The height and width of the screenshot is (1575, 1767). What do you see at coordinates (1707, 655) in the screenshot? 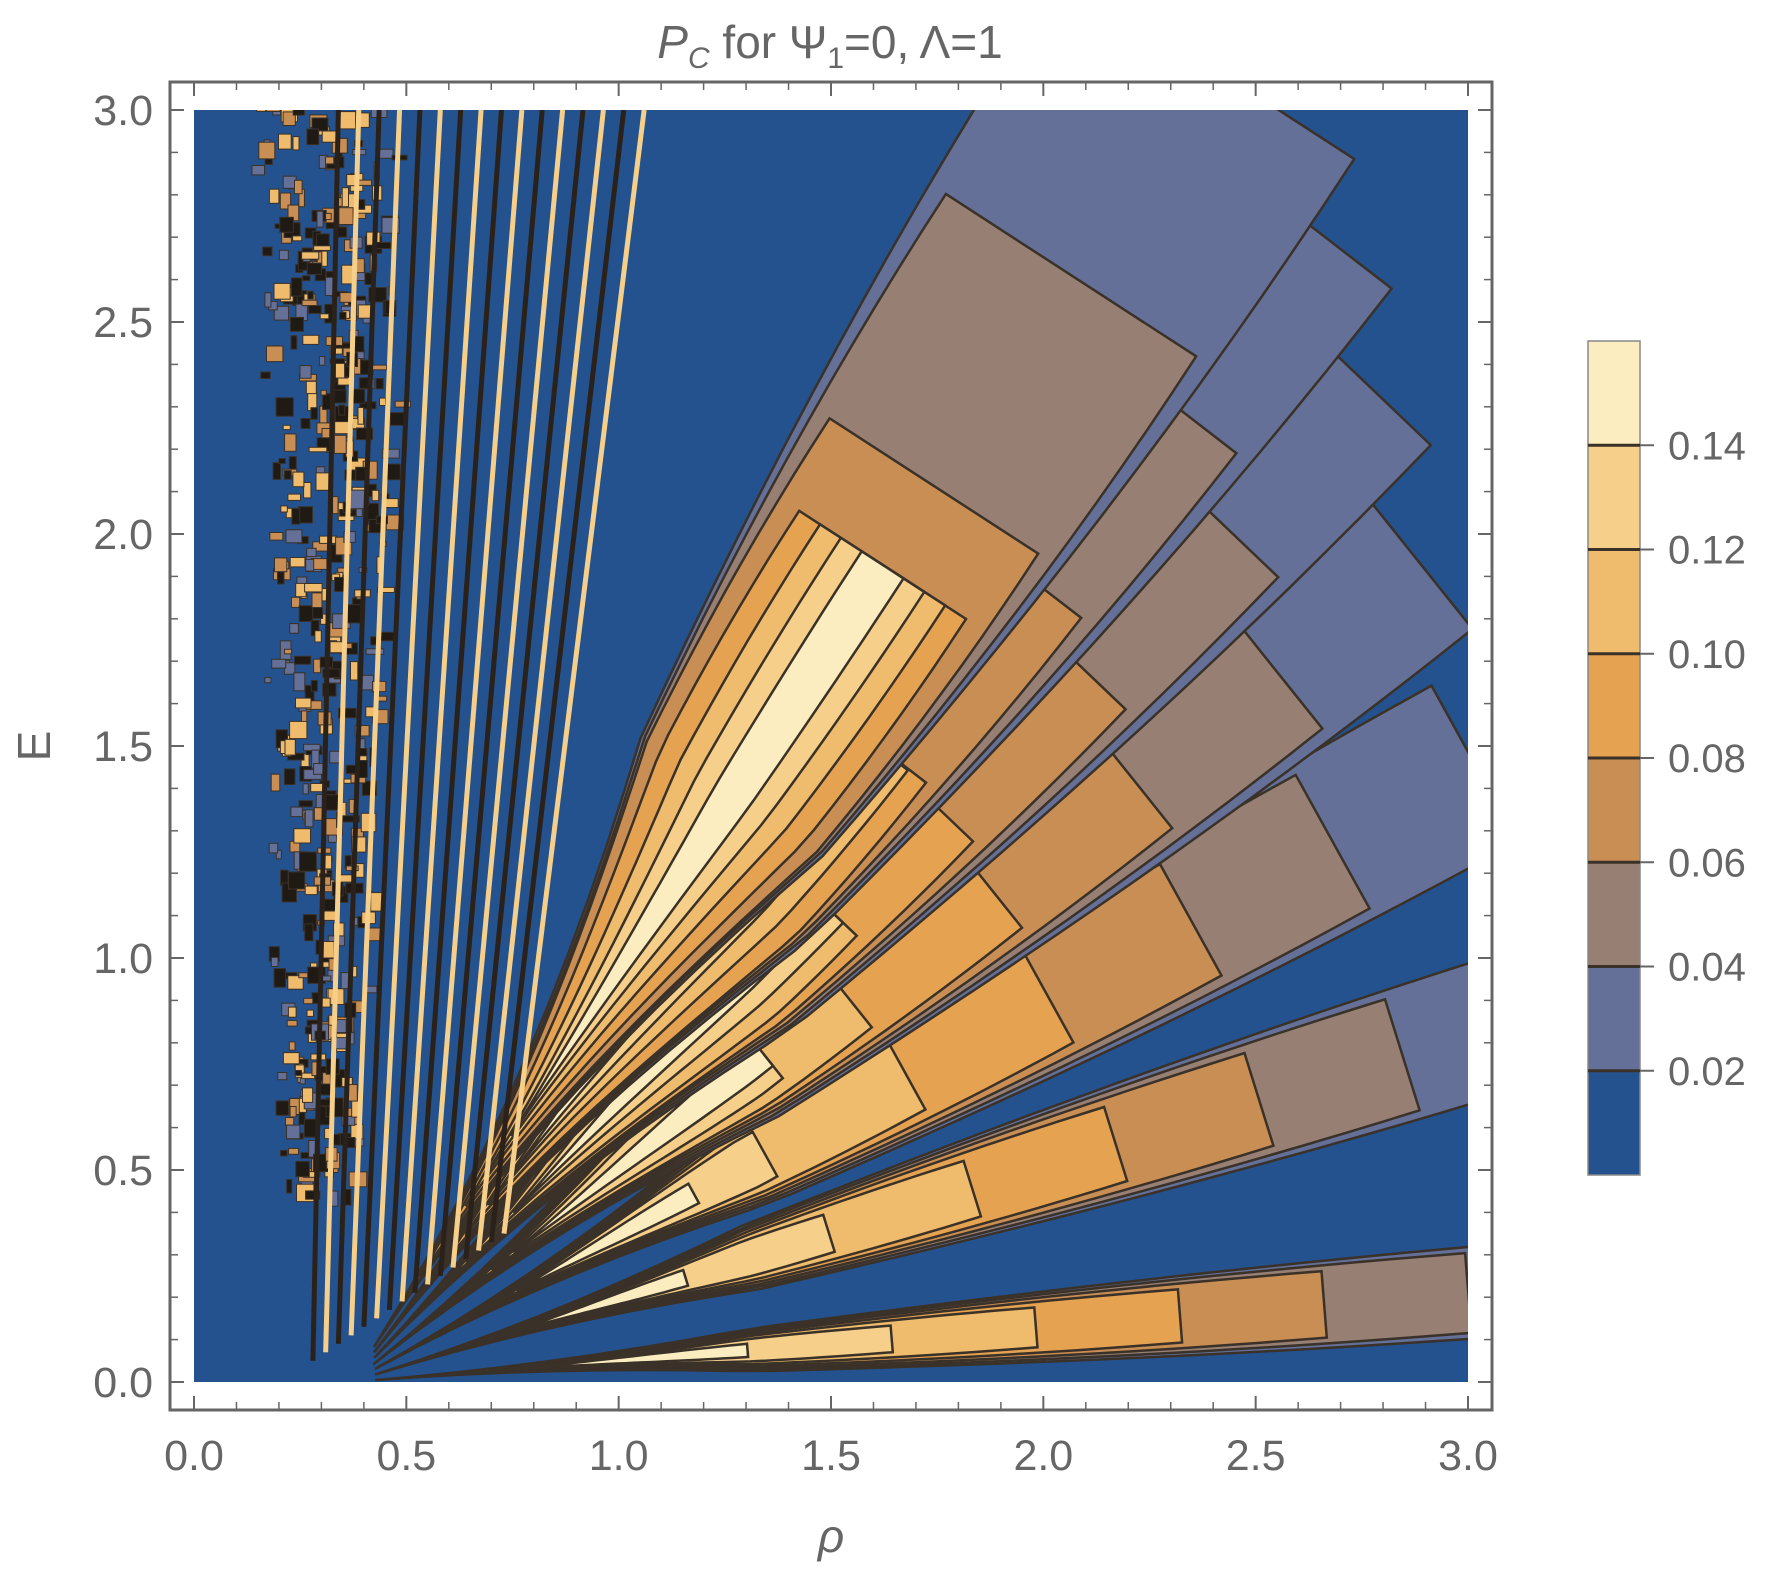
I see `colorbar-label: 0.10` at bounding box center [1707, 655].